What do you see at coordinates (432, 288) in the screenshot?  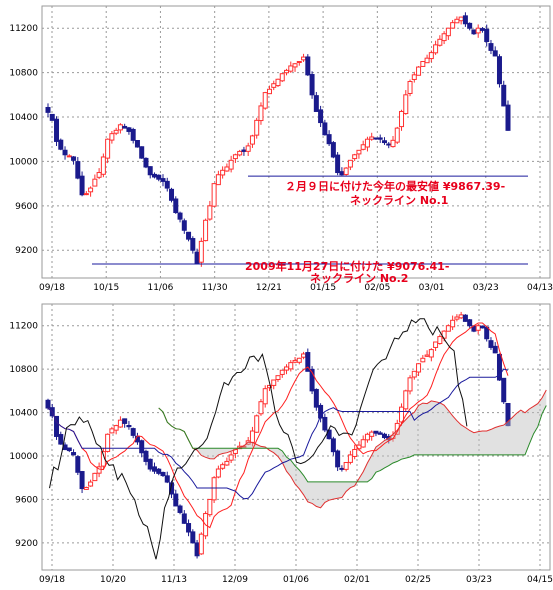 I see `x-tick-label: 03/01` at bounding box center [432, 288].